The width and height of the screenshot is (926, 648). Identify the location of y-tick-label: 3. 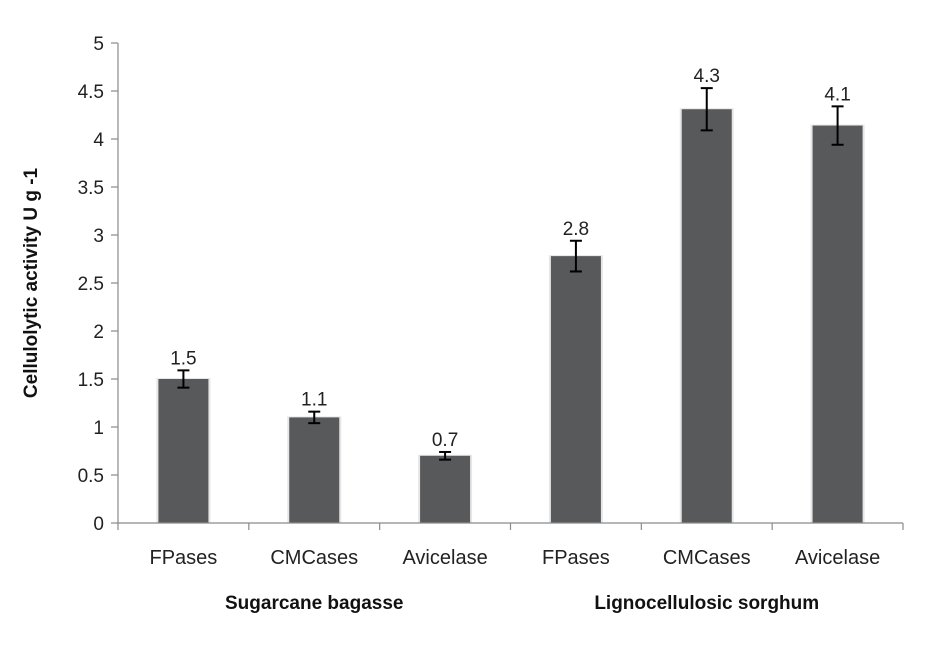
(98, 236).